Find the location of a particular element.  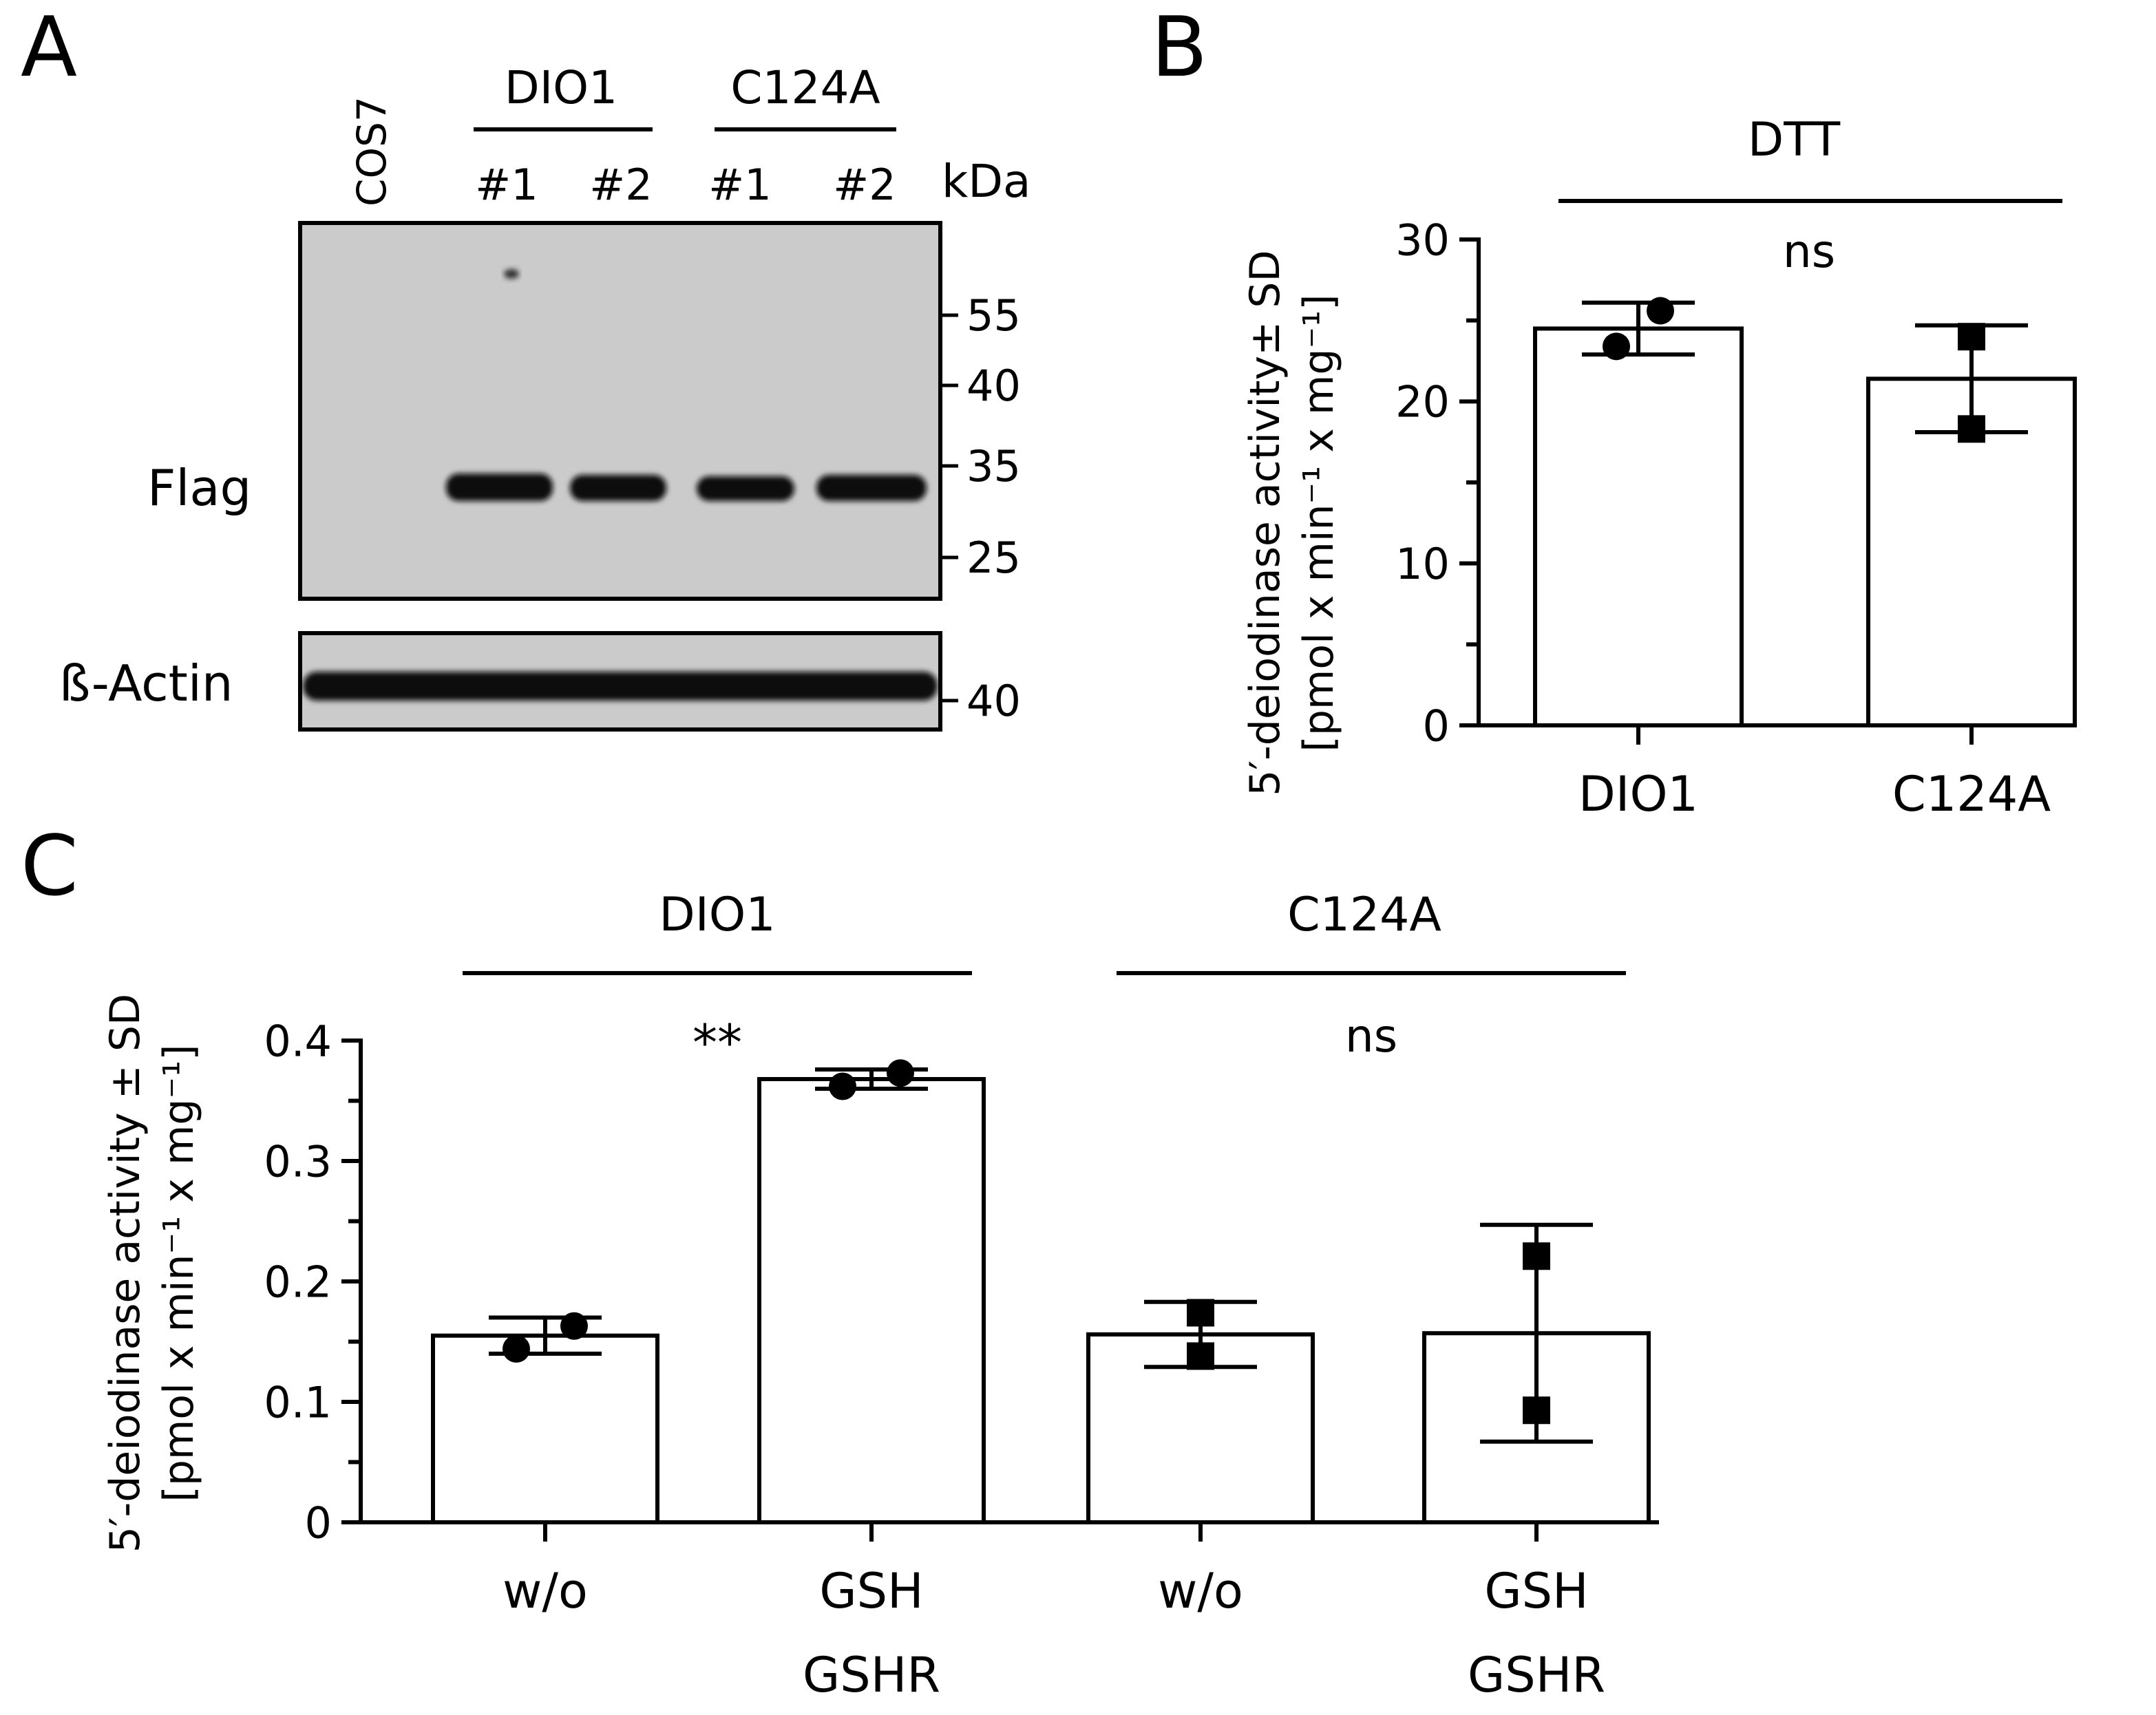

y-axis-title-line1: 5′-deiodinase activity± SD is located at coordinates (1265, 523).